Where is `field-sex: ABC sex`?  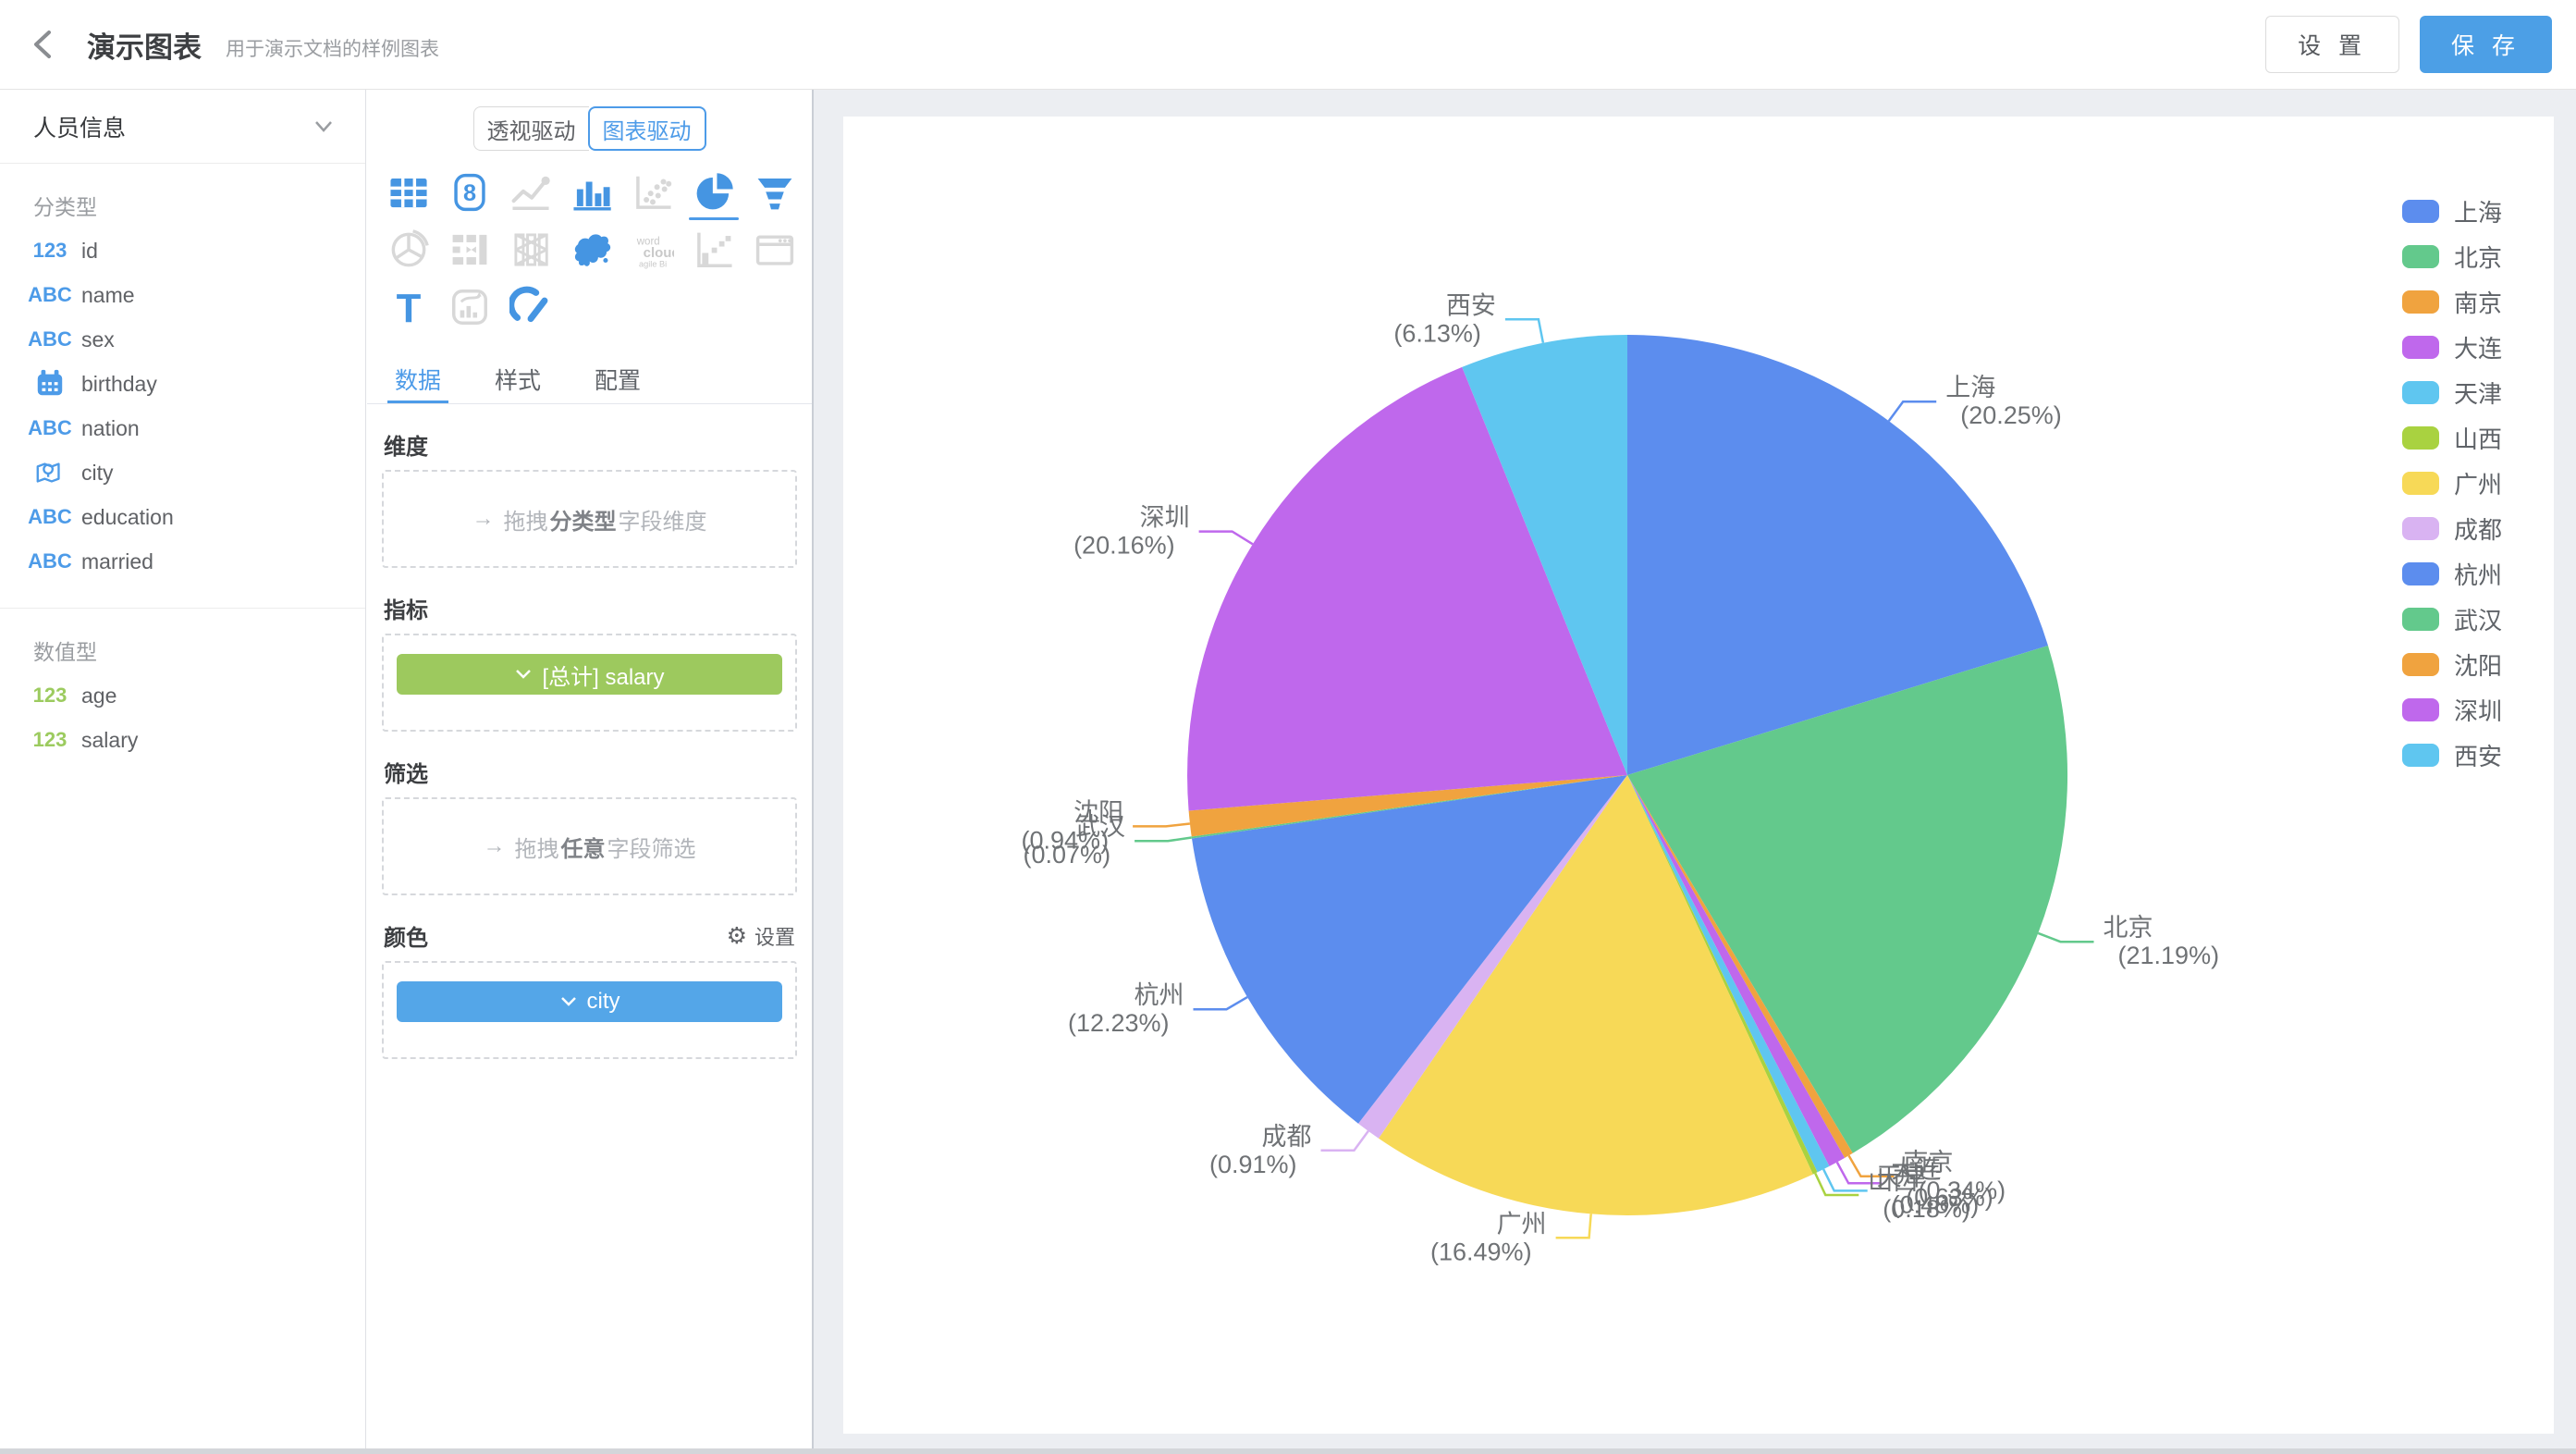 field-sex: ABC sex is located at coordinates (182, 339).